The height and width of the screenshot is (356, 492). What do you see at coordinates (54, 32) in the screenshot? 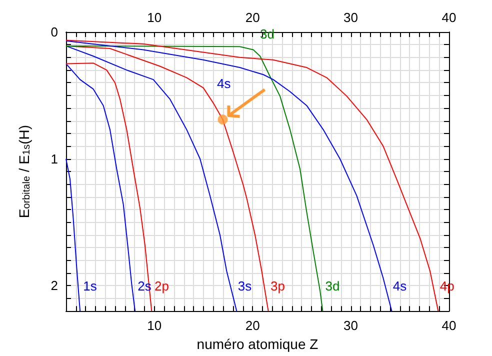
I see `y-tick-label: 0` at bounding box center [54, 32].